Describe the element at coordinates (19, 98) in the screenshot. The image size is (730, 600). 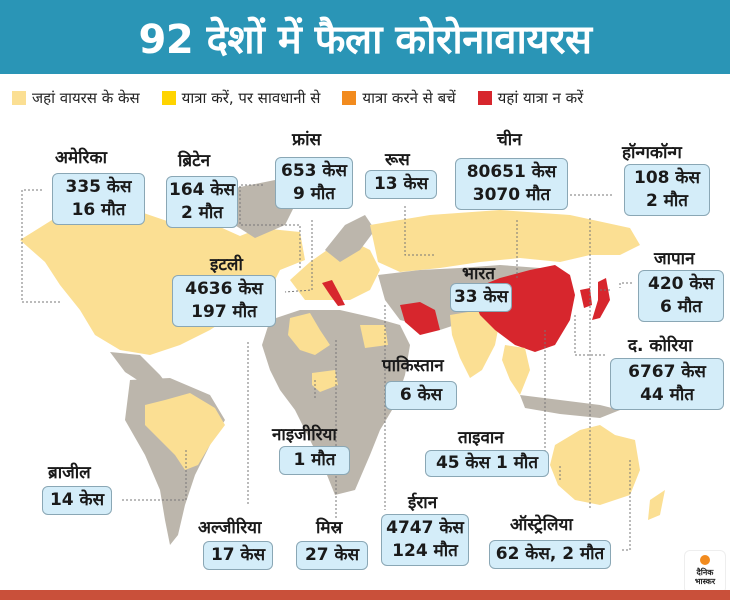
I see `legend-swatch-cases` at that location.